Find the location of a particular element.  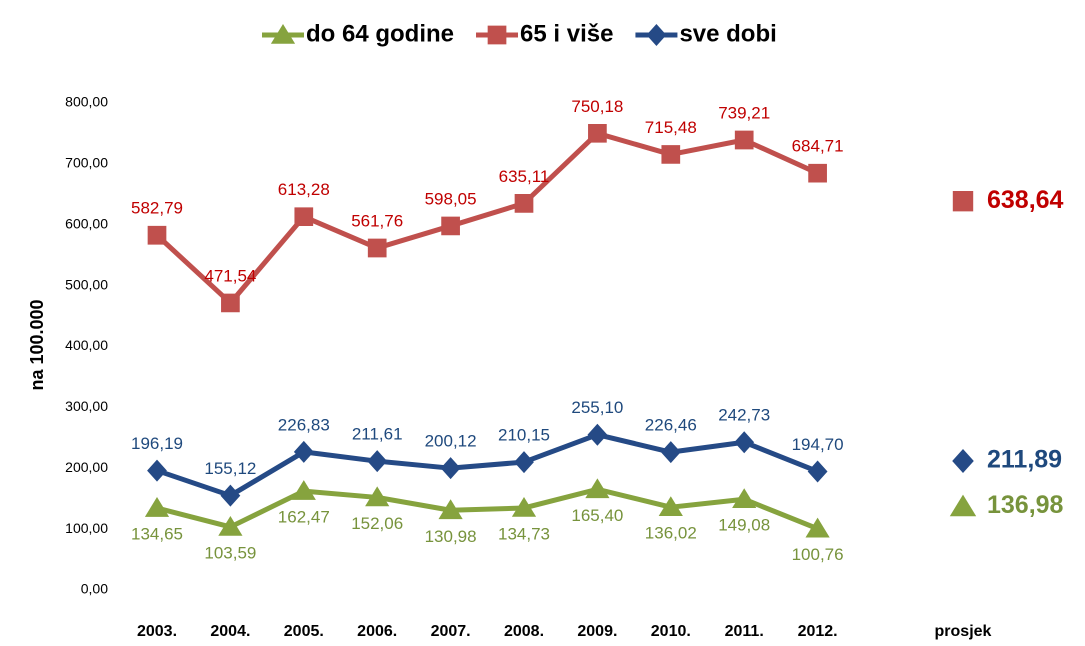

average-label: 638,64 is located at coordinates (1025, 200).